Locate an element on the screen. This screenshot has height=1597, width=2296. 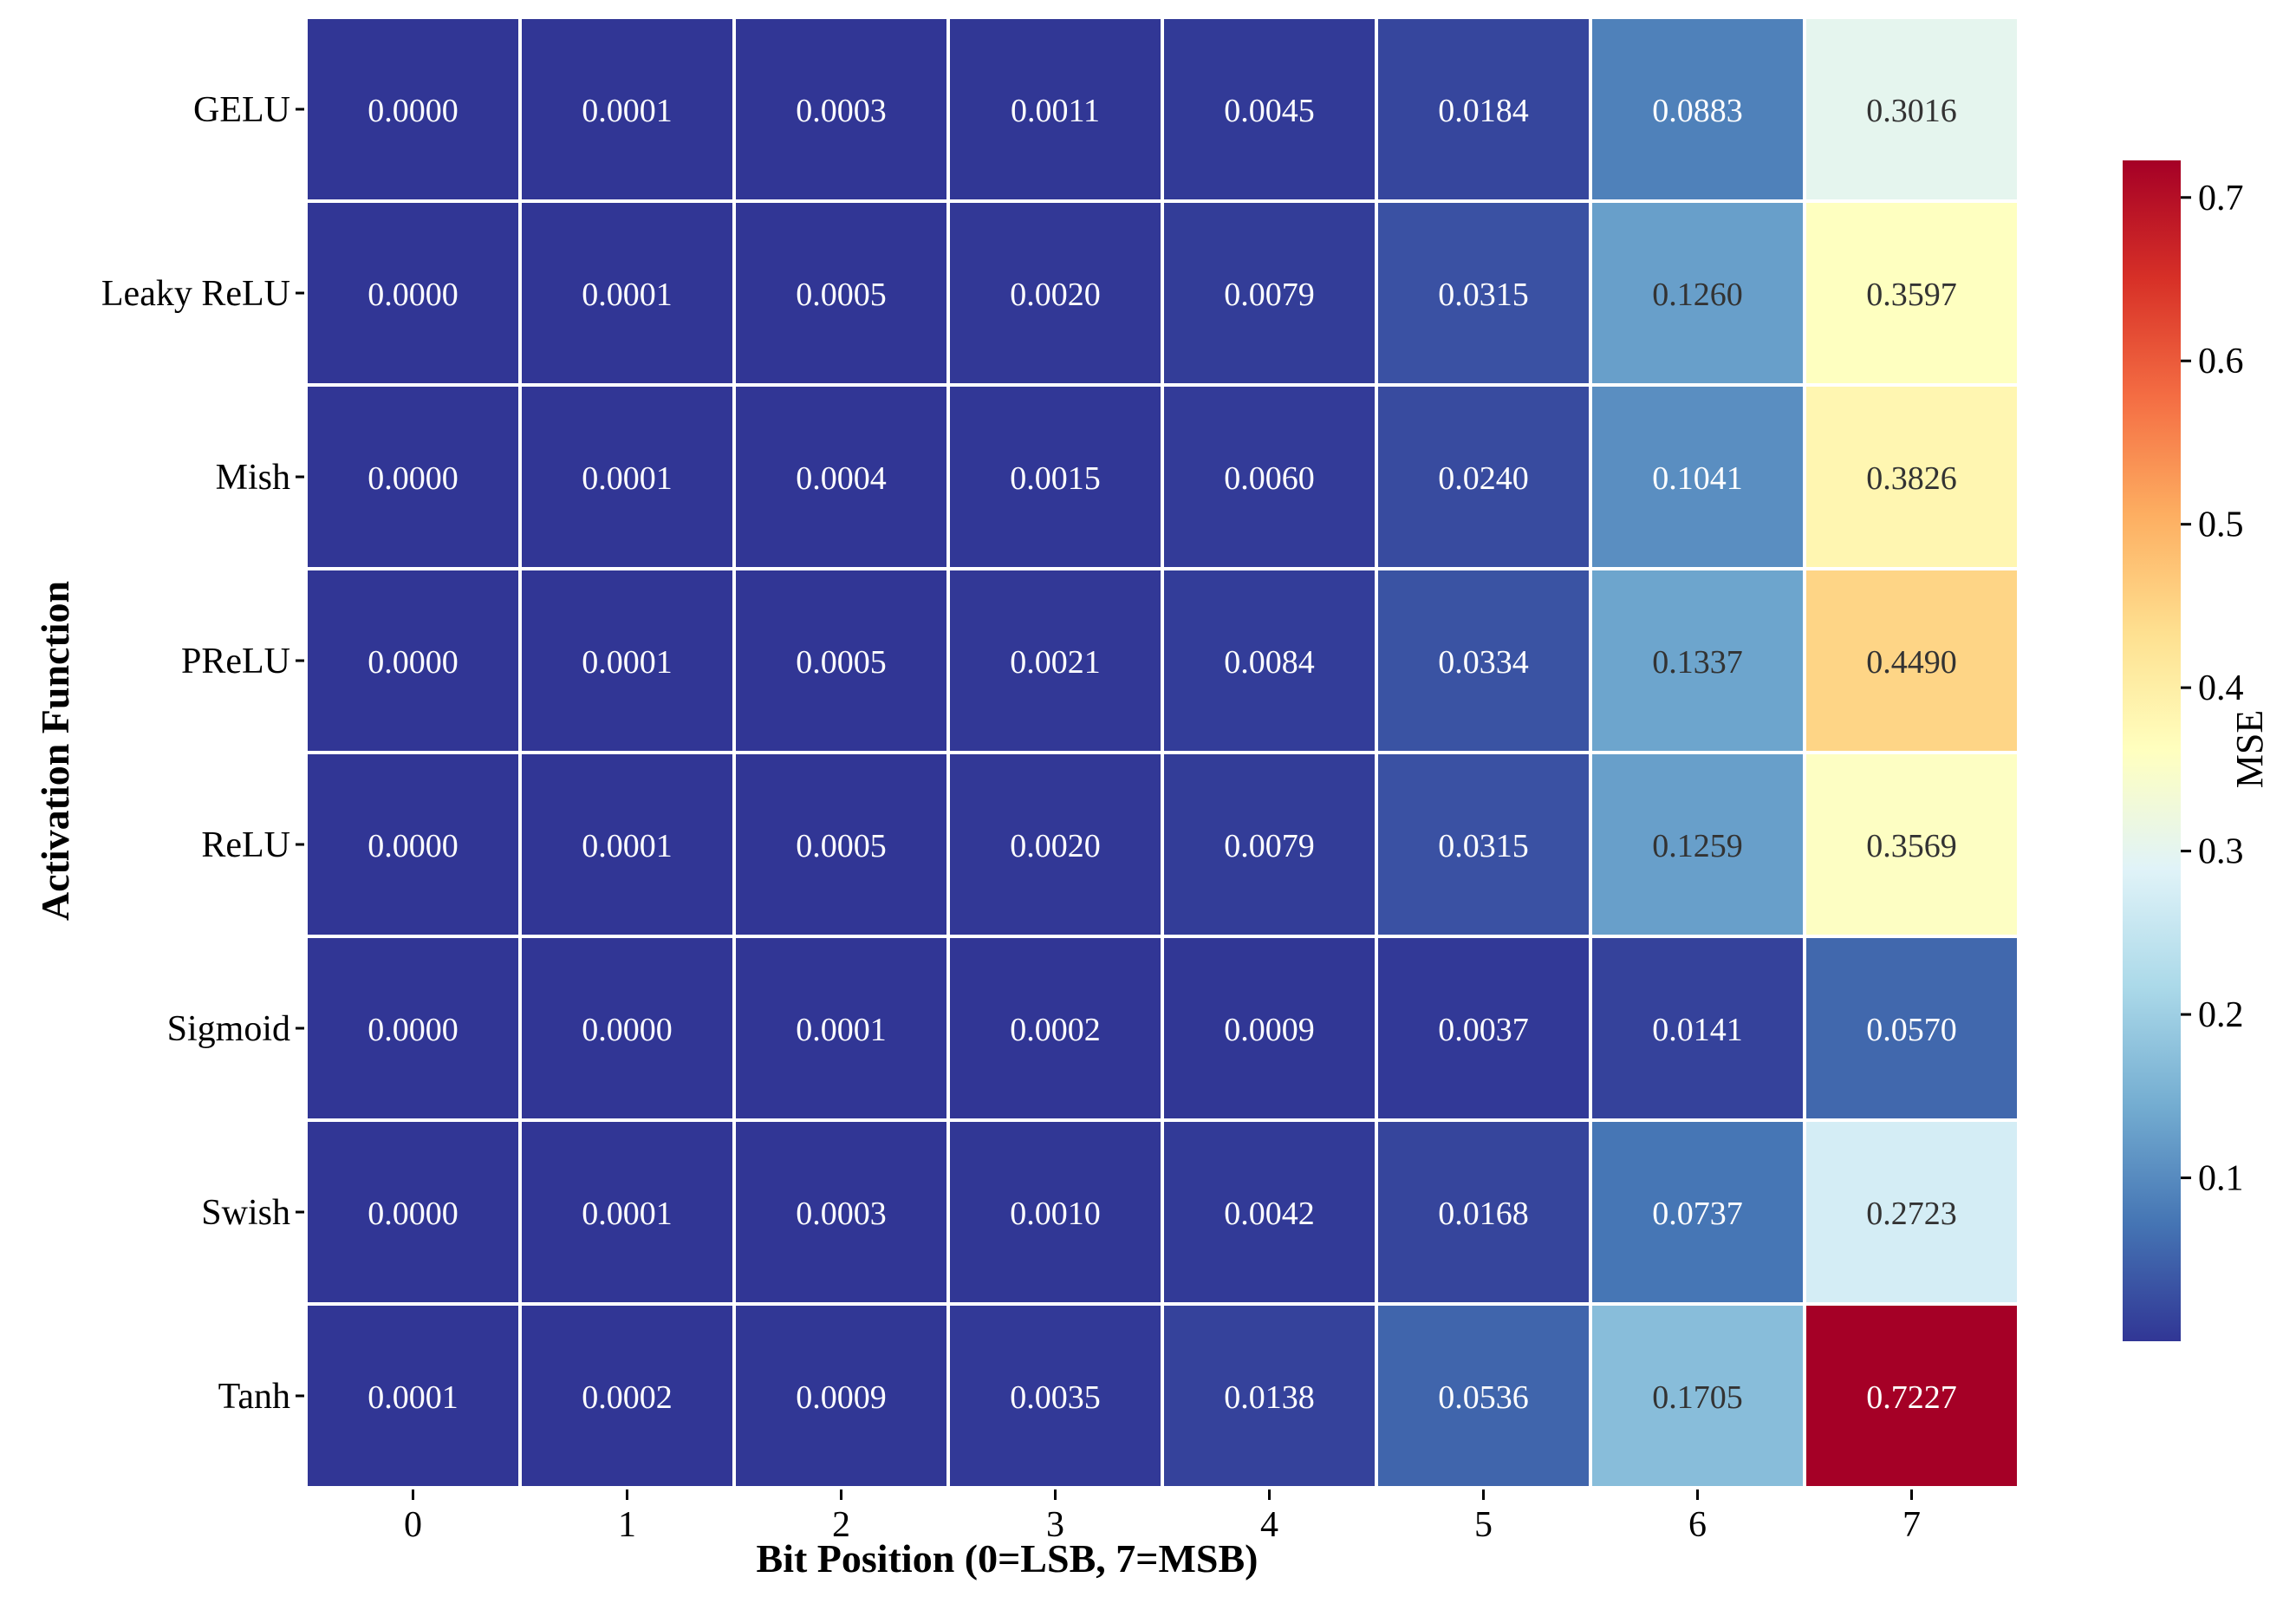
cell-value-label: 0.1041 is located at coordinates (1697, 479).